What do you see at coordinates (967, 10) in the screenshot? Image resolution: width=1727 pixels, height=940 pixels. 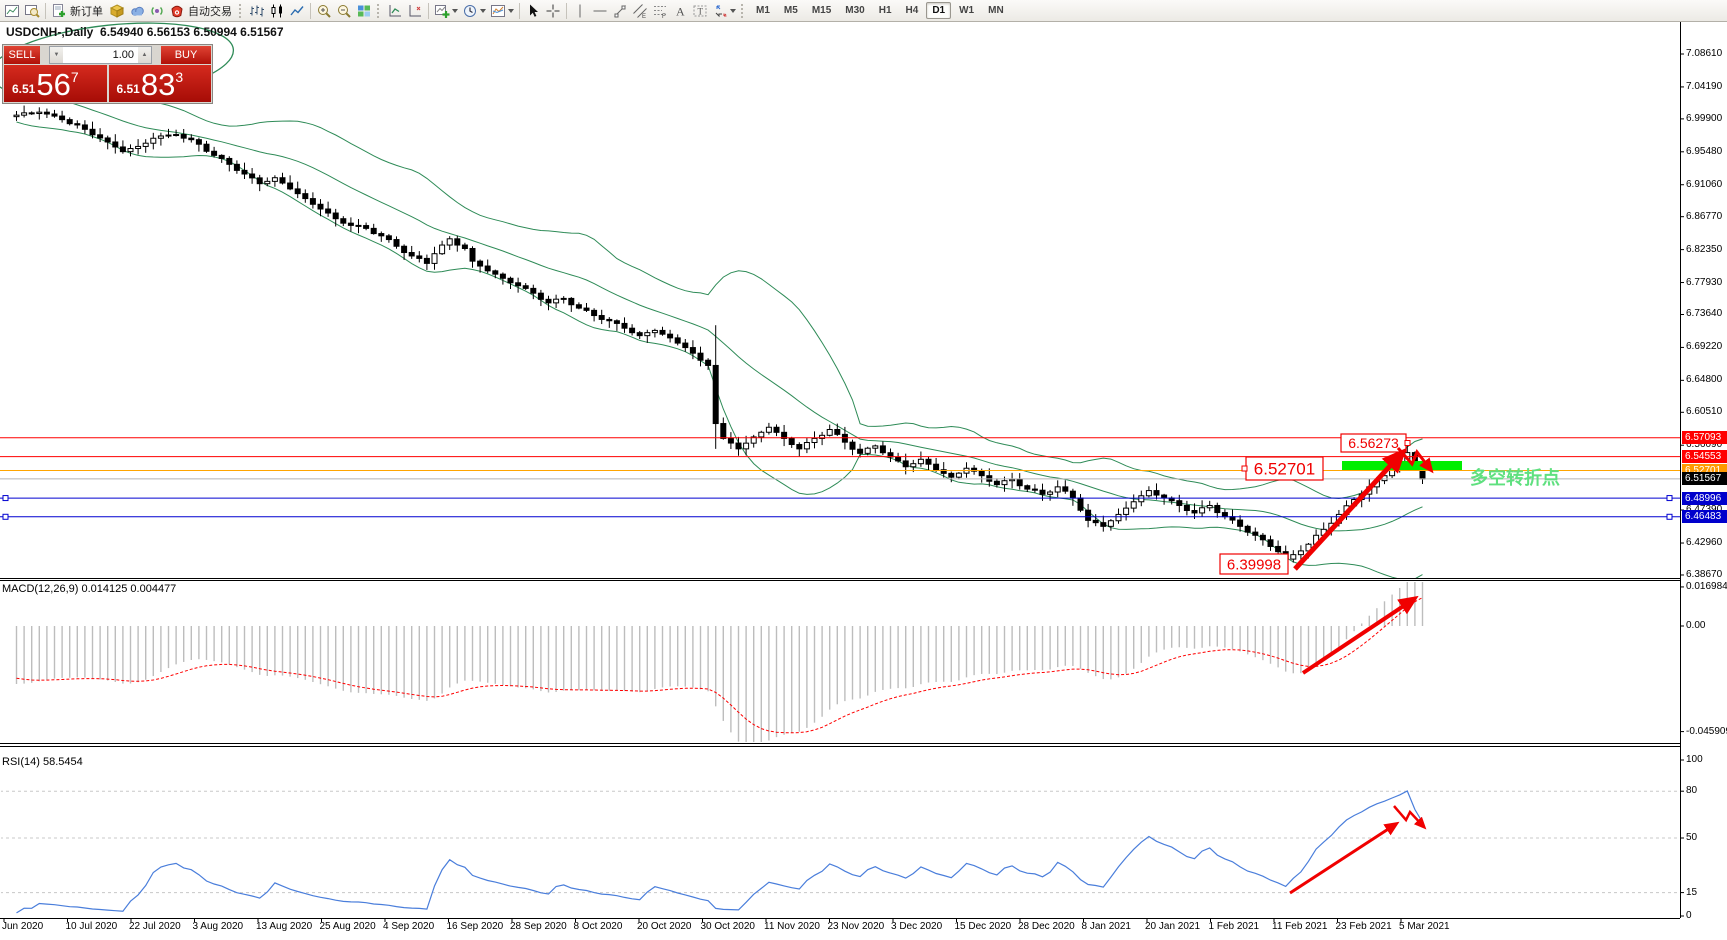 I see `timeframe-button-W1: W1` at bounding box center [967, 10].